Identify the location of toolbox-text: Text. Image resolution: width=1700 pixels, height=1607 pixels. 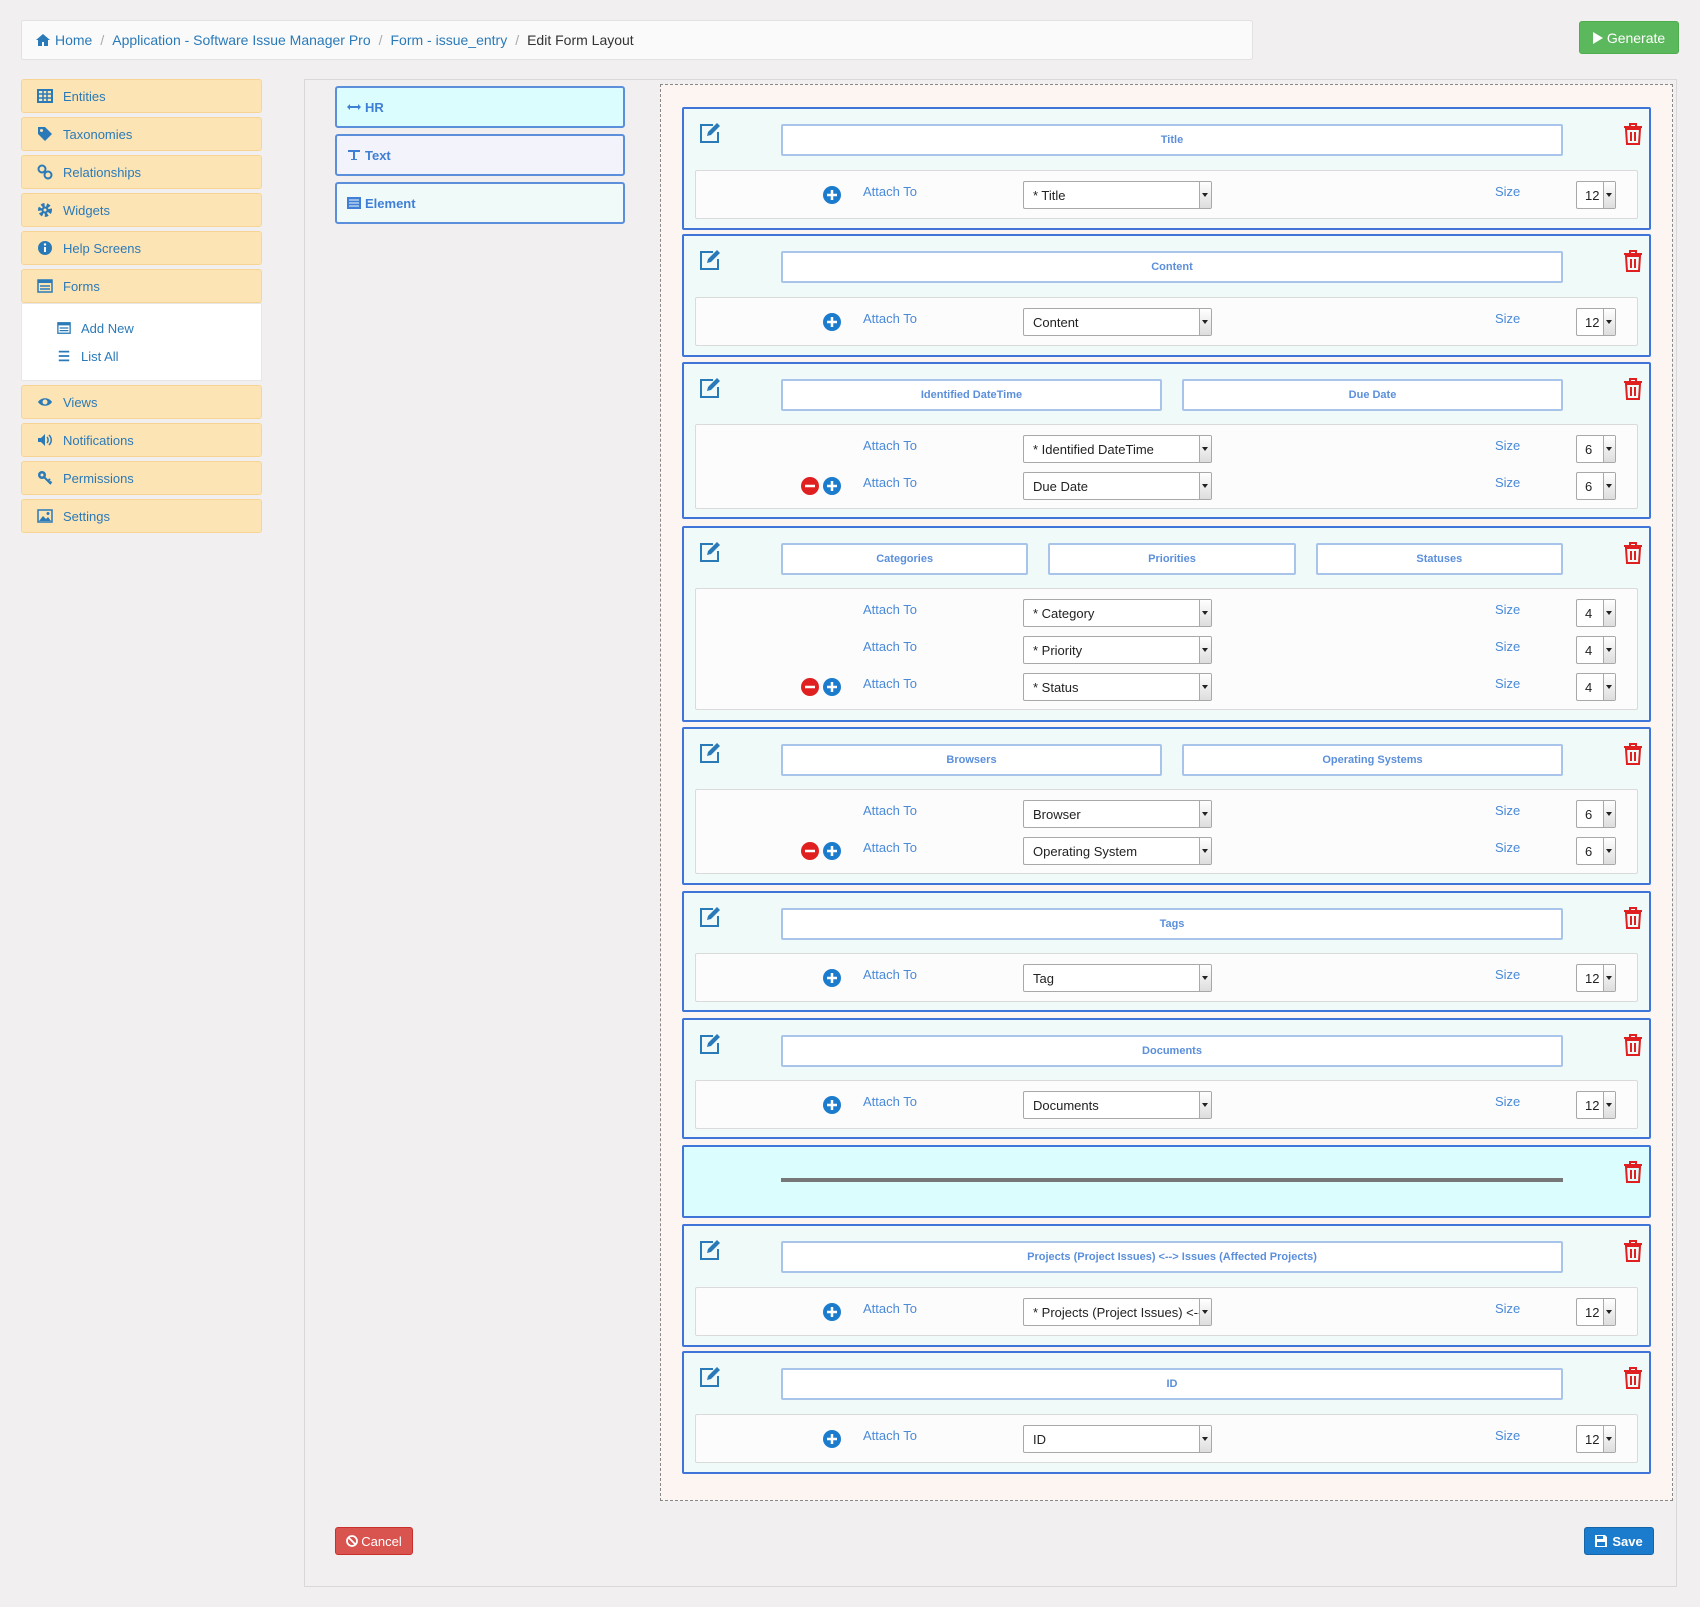
(480, 155).